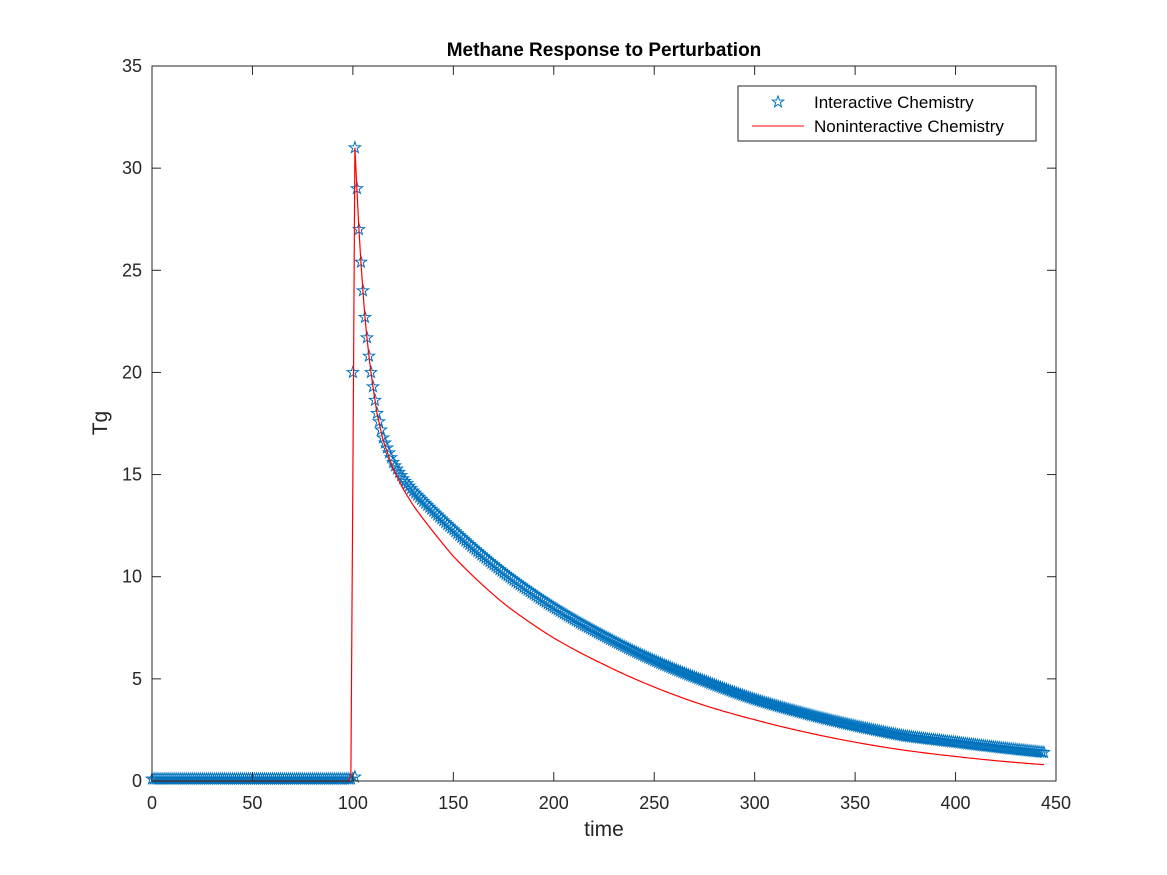 This screenshot has width=1167, height=875. Describe the element at coordinates (894, 102) in the screenshot. I see `legend-label-interactive: Interactive Chemistry` at that location.